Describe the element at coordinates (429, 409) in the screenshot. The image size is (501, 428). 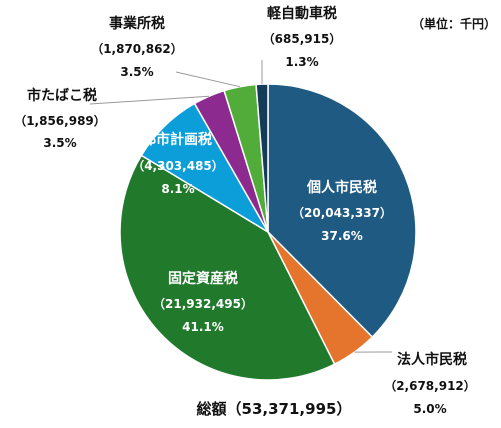
I see `slice-percent: 5.0%` at that location.